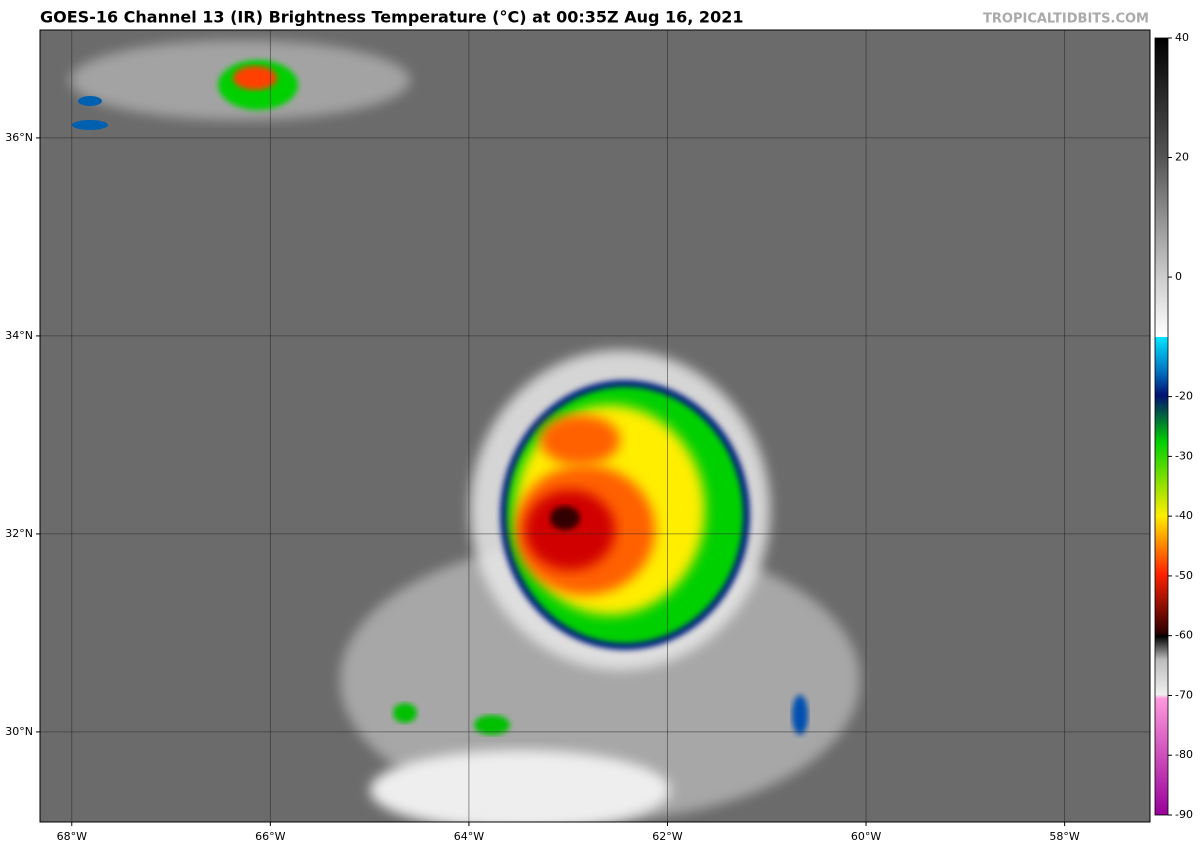 The height and width of the screenshot is (849, 1200). What do you see at coordinates (1184, 515) in the screenshot?
I see `colorbar-tick-label: -40` at bounding box center [1184, 515].